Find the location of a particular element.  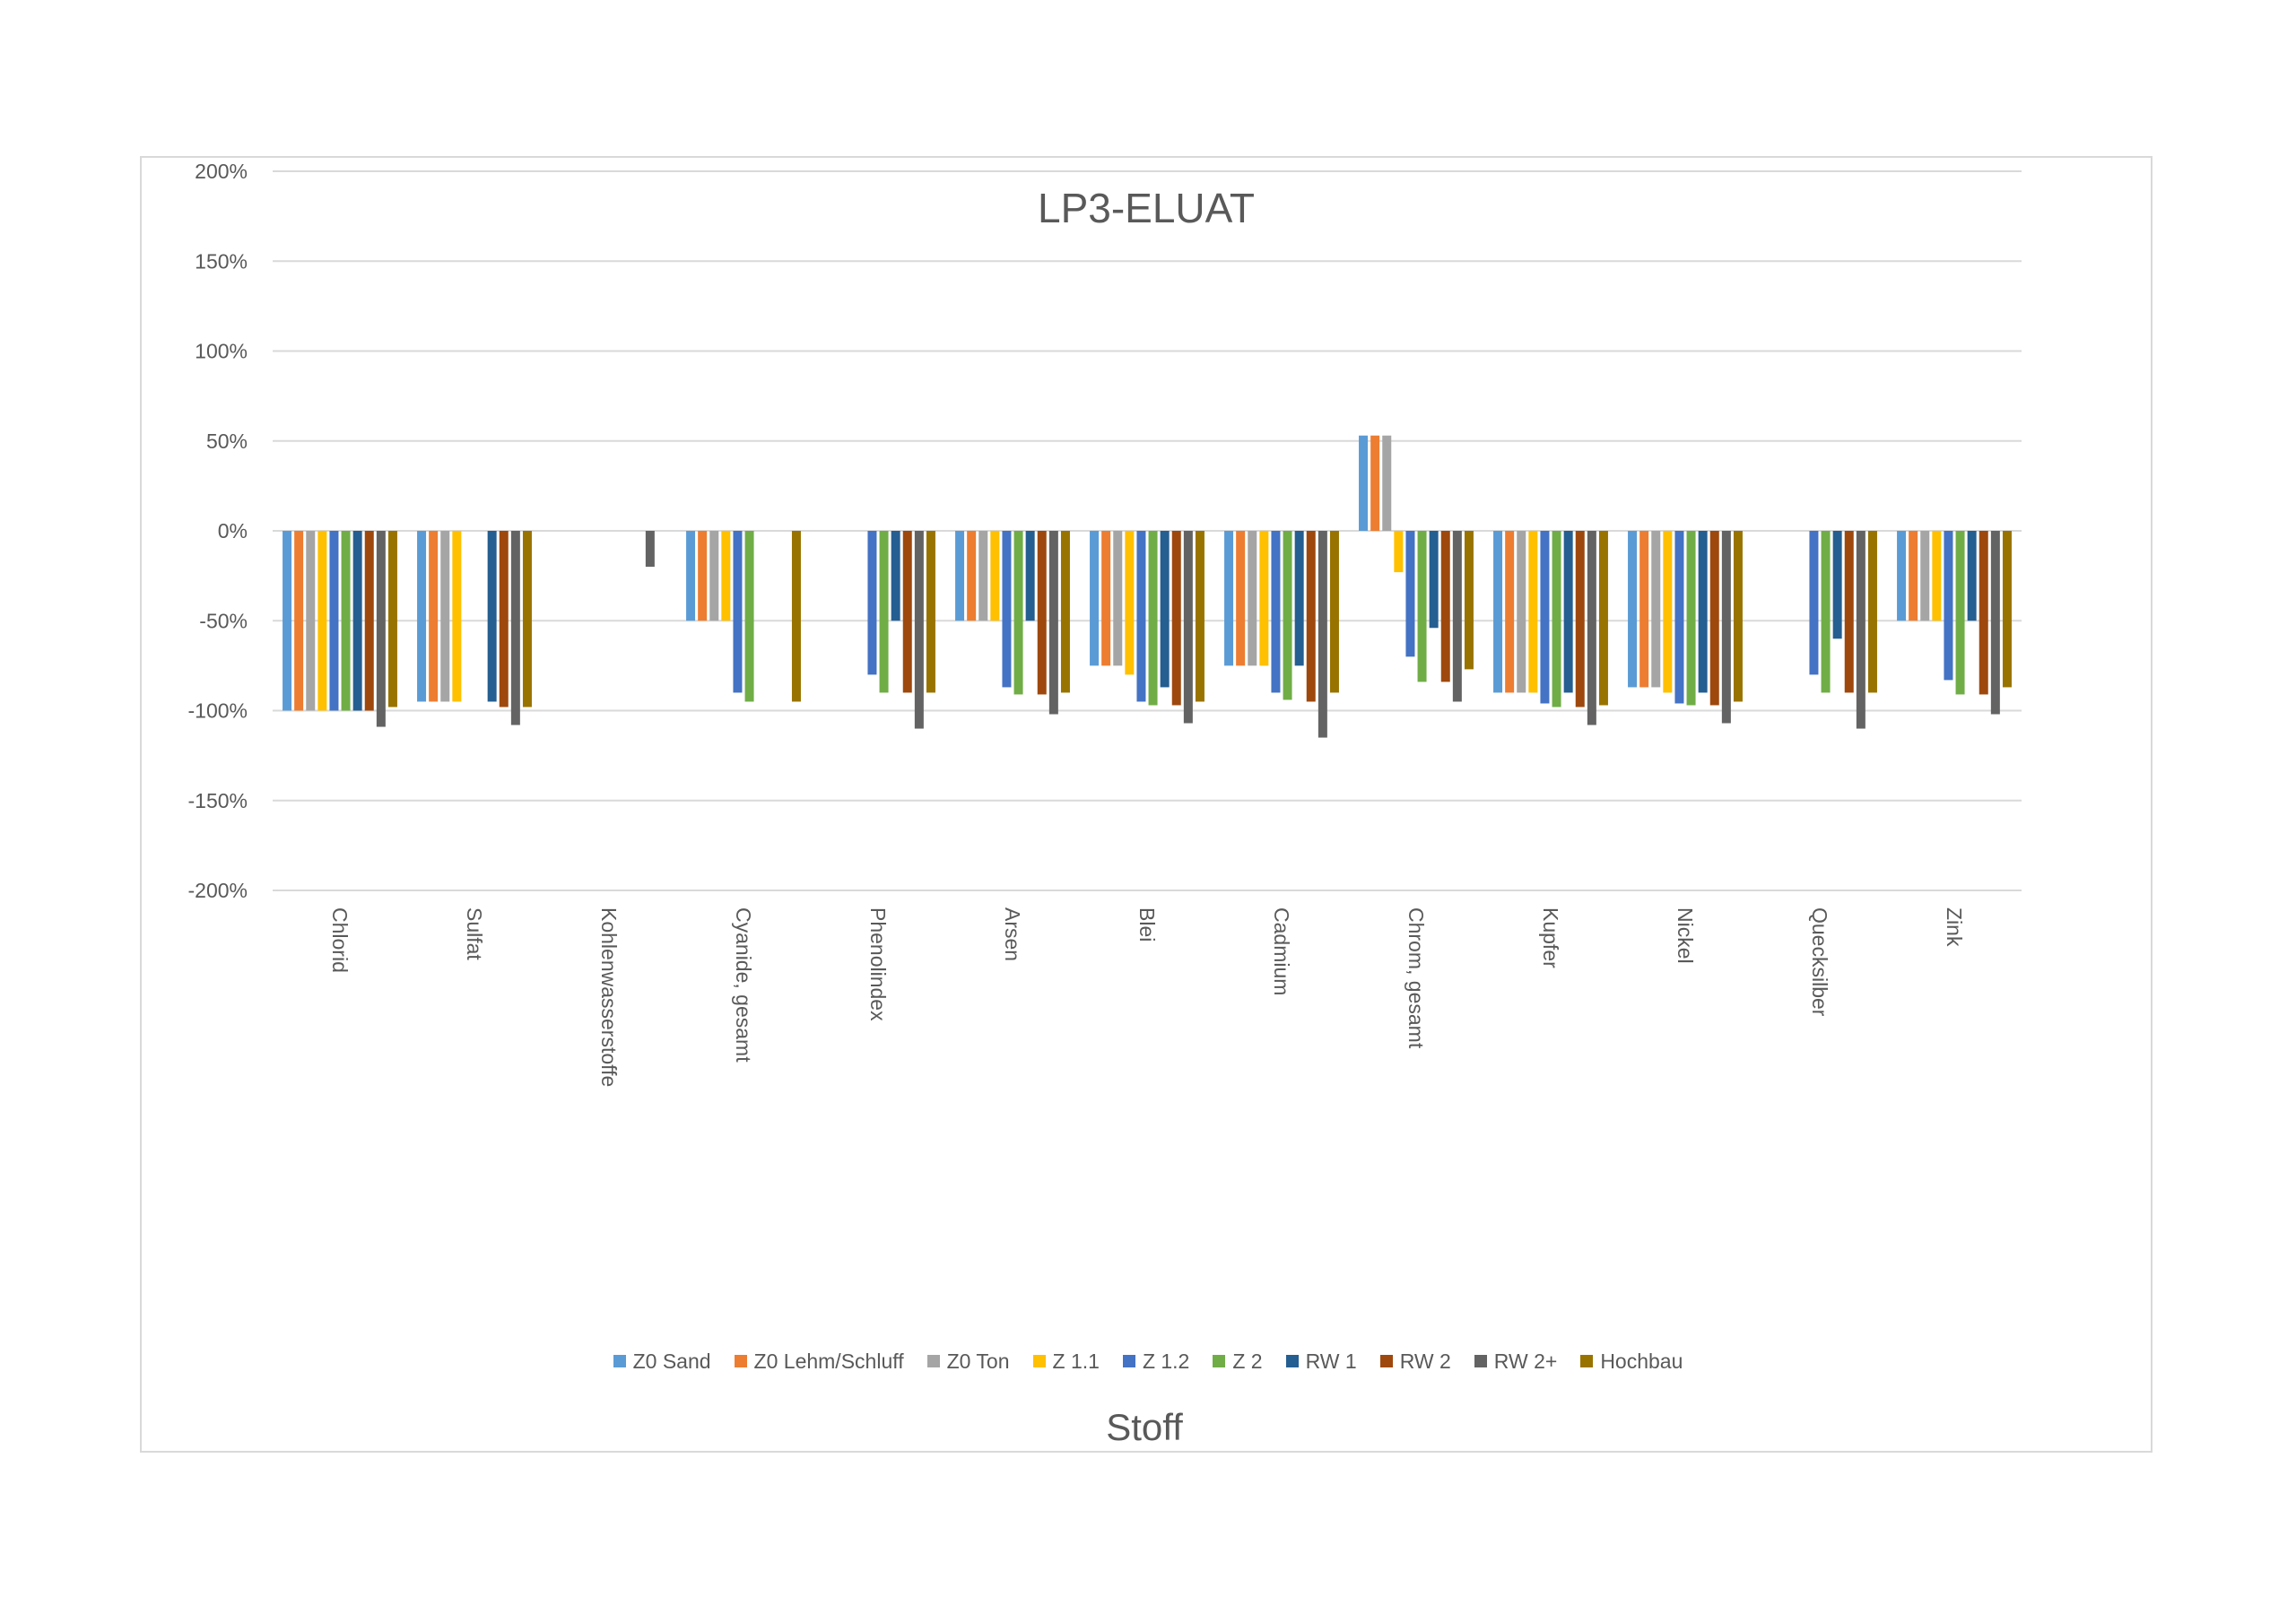

y-tick-label: -150% is located at coordinates (218, 800).